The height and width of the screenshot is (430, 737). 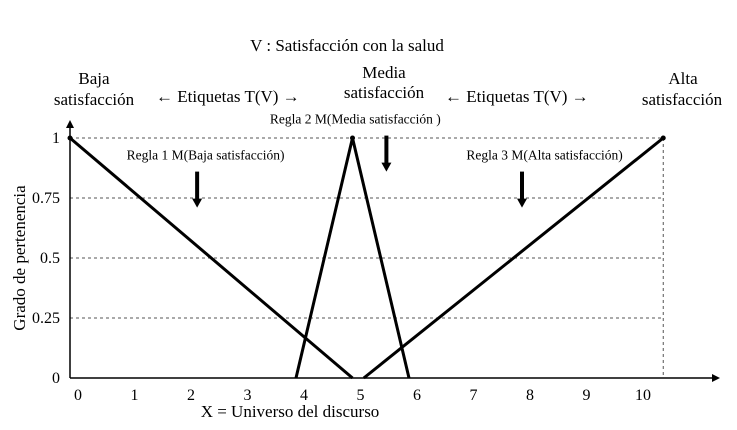 I want to click on x-axis-arrowhead, so click(x=716, y=378).